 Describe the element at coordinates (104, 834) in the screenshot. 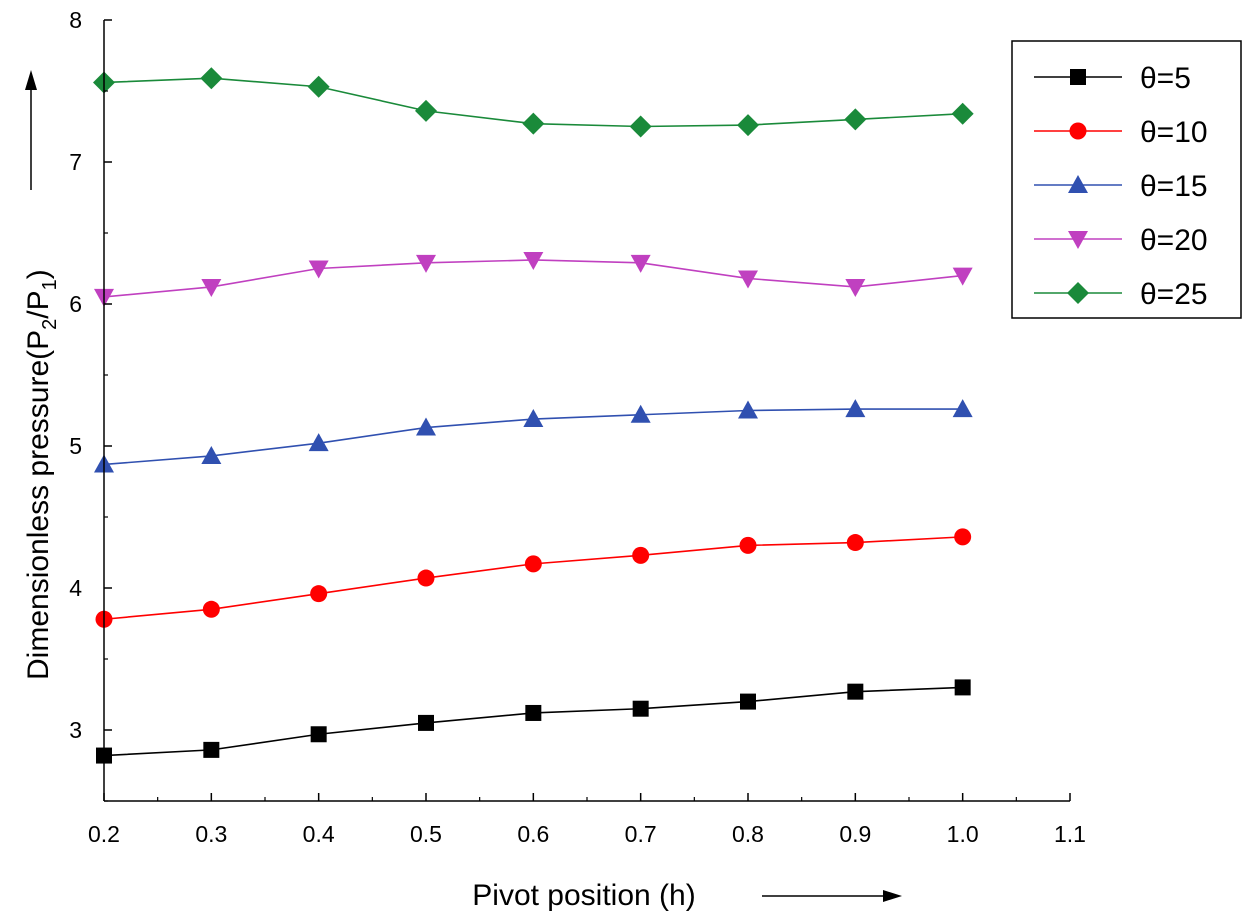

I see `x-tick-label: 0.2` at that location.